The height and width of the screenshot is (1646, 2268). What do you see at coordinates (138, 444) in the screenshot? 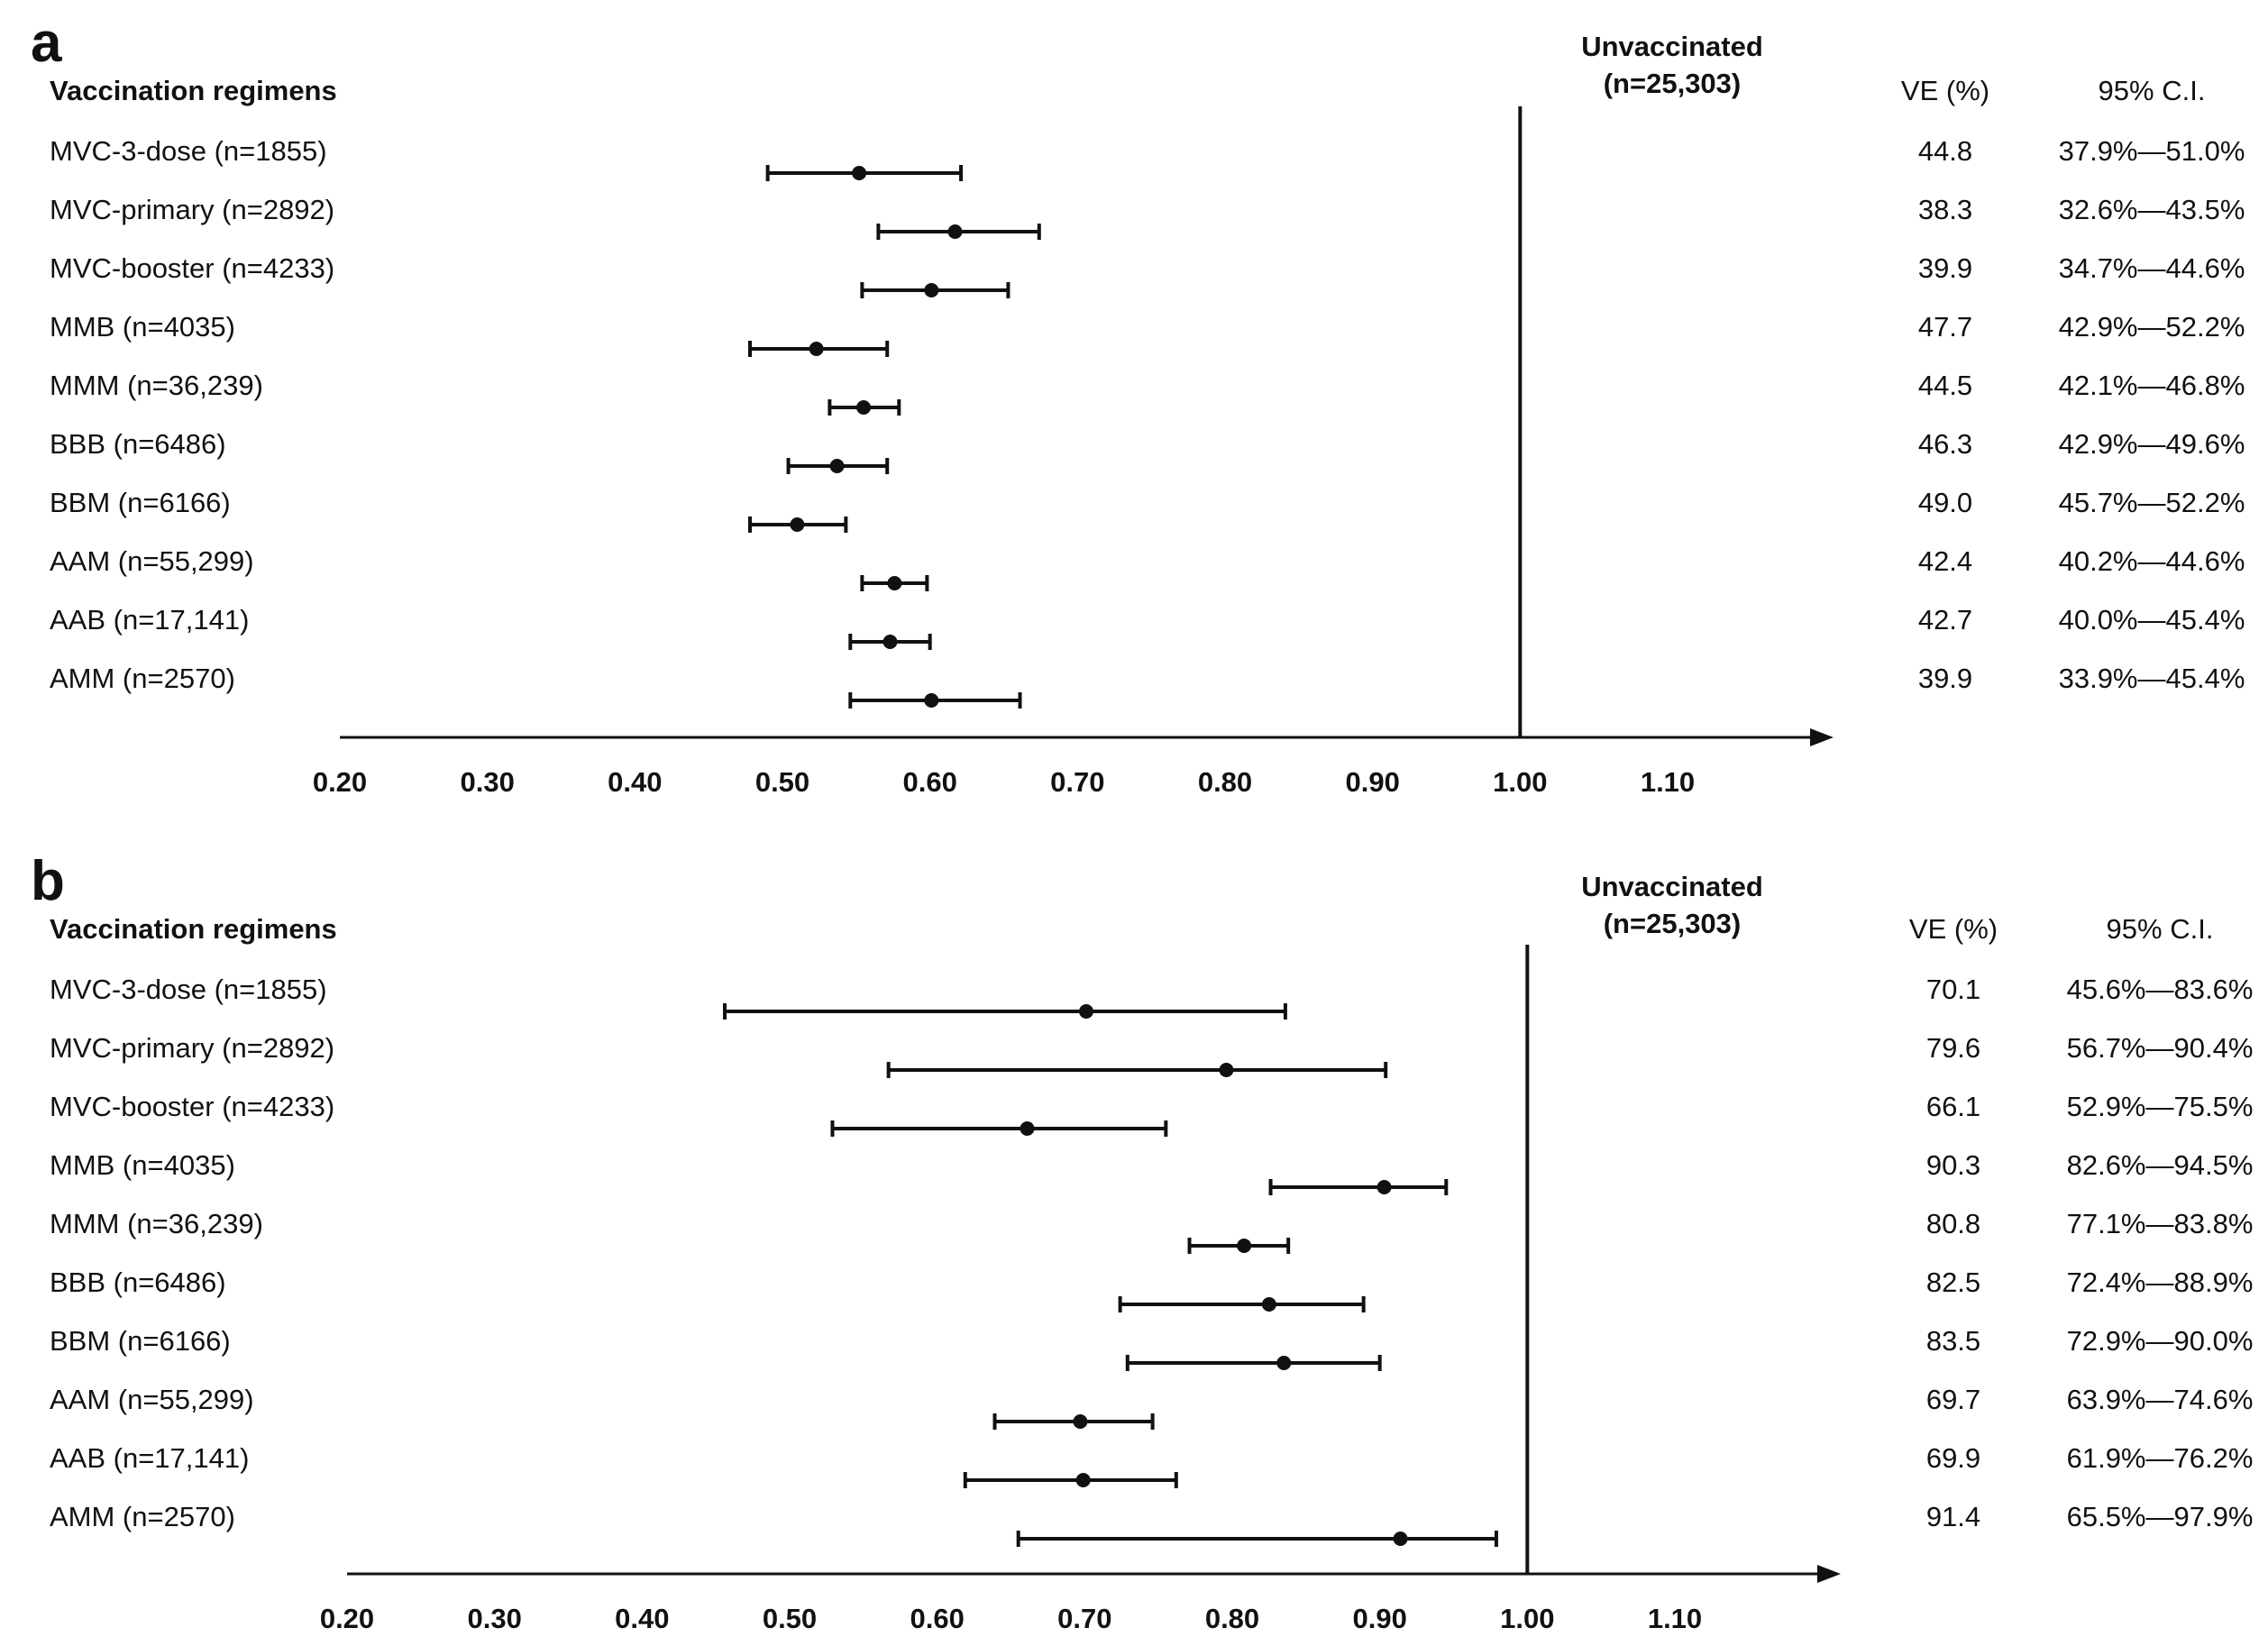
I see `row-label: BBB (n=6486)` at bounding box center [138, 444].